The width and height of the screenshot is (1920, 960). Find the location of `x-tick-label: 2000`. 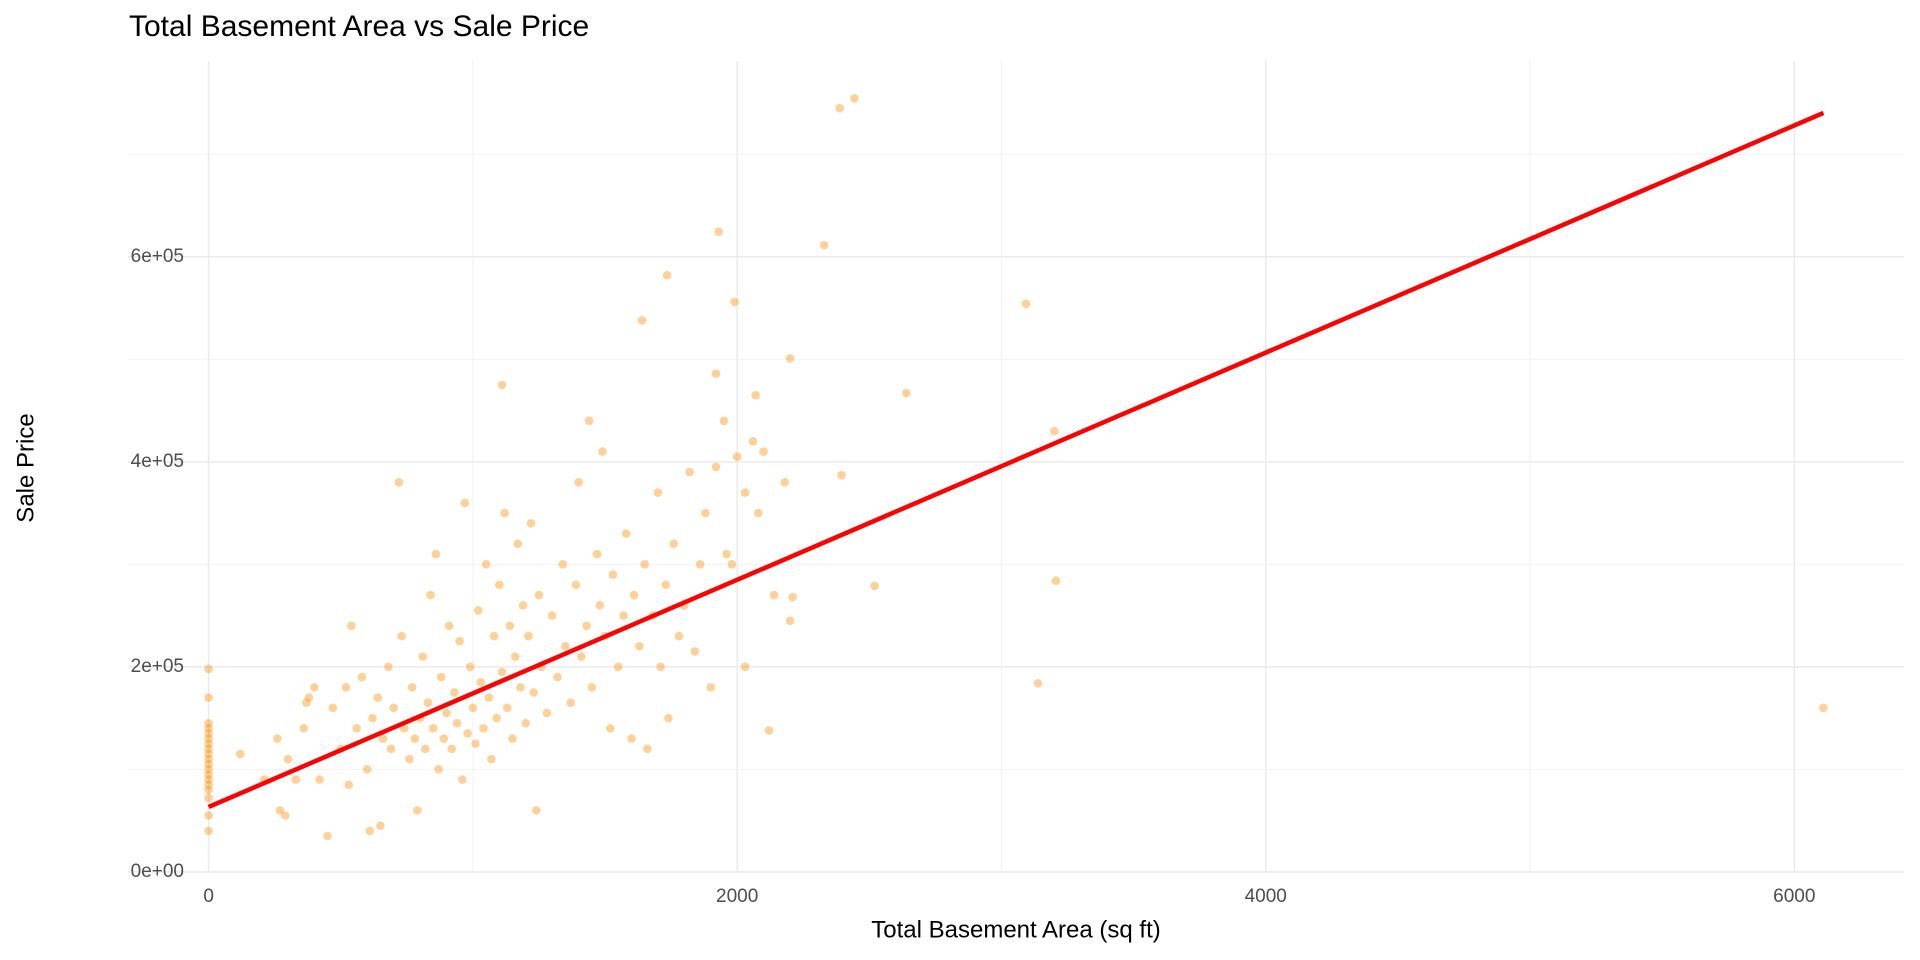

x-tick-label: 2000 is located at coordinates (737, 896).